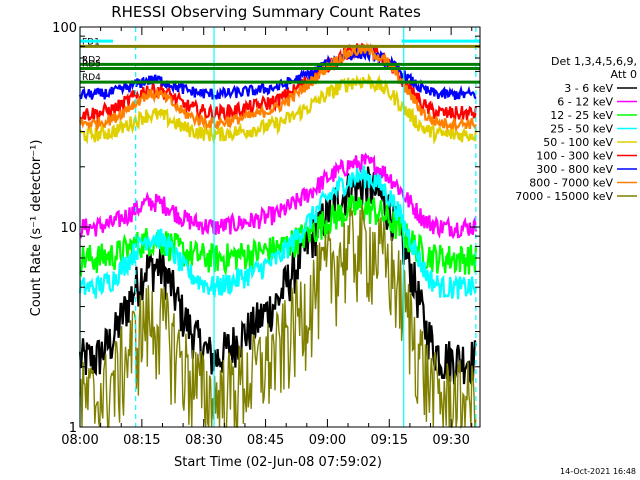  I want to click on legend-entry-1: 3 - 6 keV, so click(588, 88).